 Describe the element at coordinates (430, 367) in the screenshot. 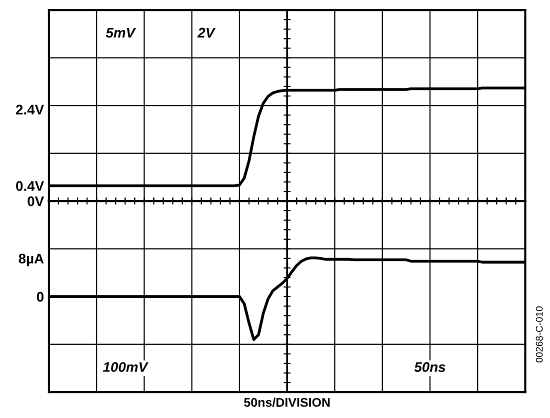

I see `annotation: 50ns` at that location.